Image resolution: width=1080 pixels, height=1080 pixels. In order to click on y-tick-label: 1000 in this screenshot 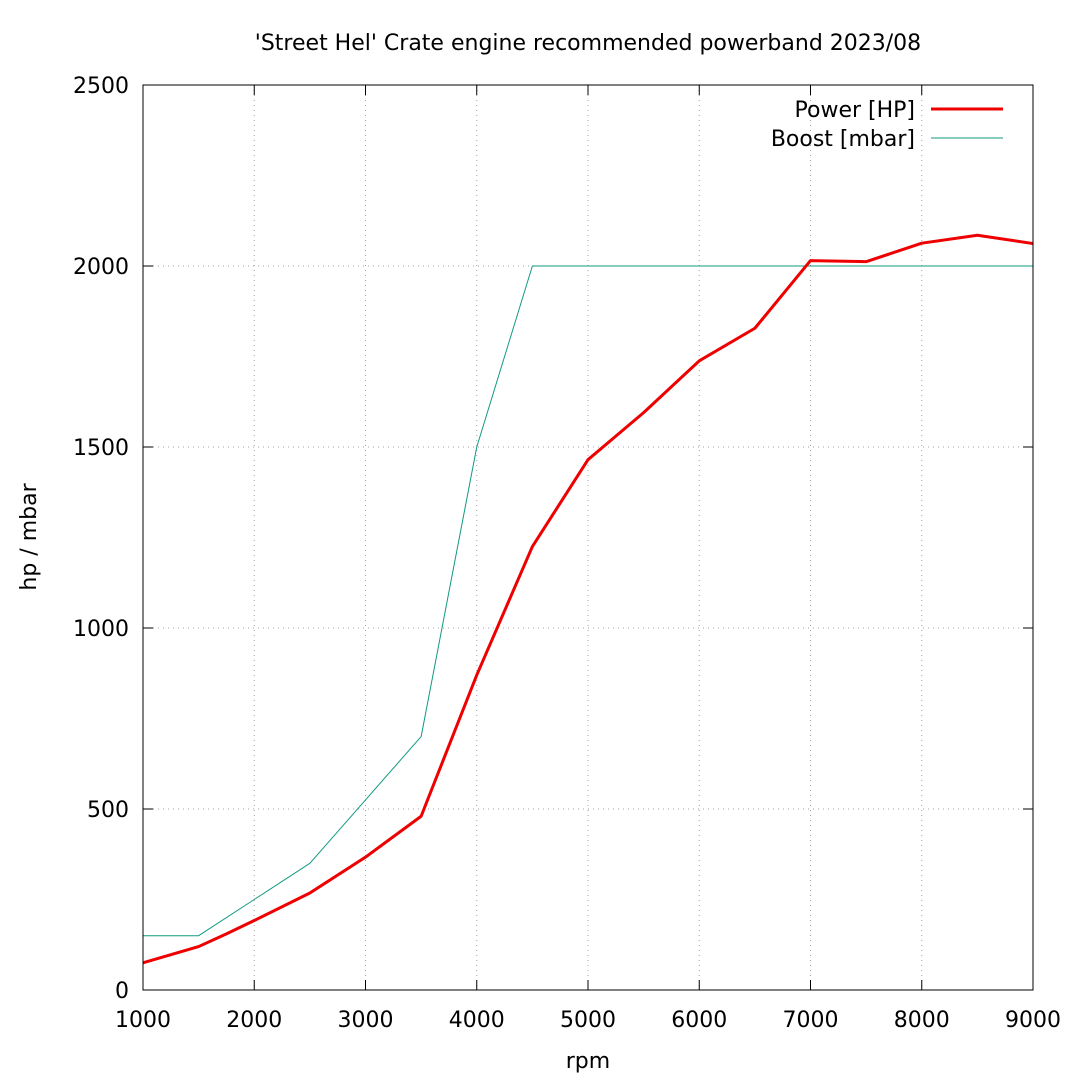, I will do `click(101, 629)`.